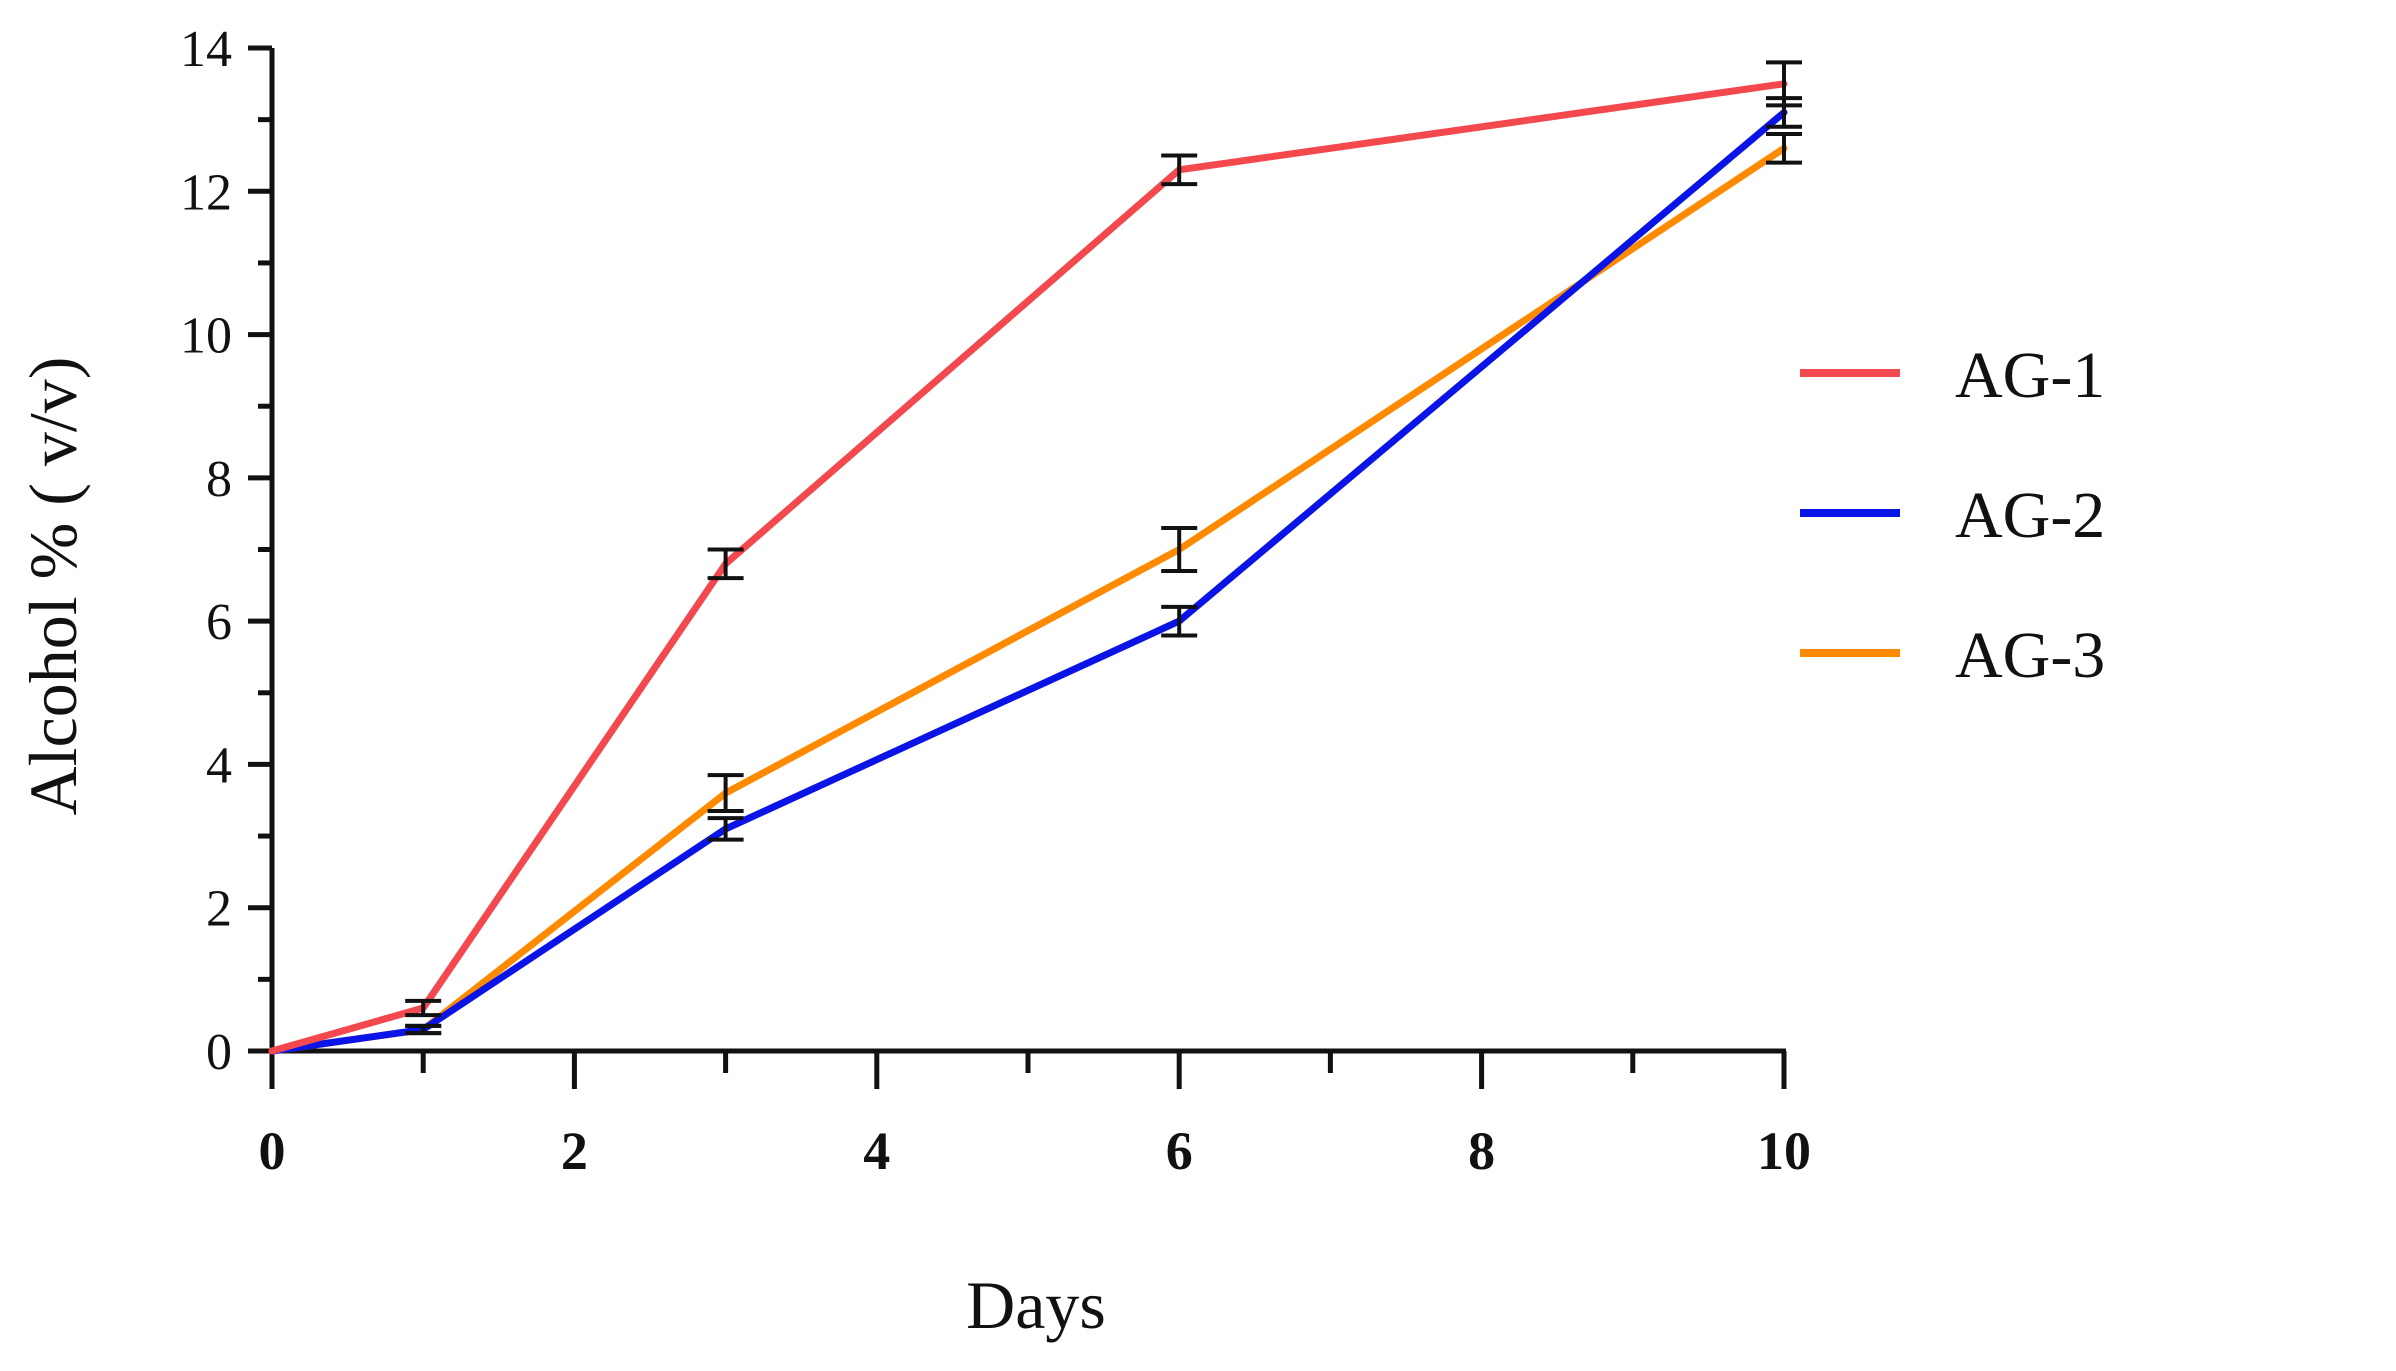 Image resolution: width=2396 pixels, height=1371 pixels. I want to click on legend-item-AG-2: AG-2, so click(1952, 515).